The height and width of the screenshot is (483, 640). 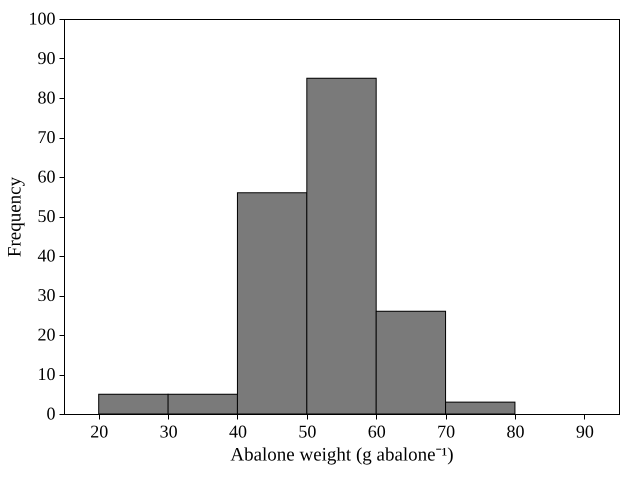 What do you see at coordinates (47, 374) in the screenshot?
I see `y-tick-label: 10` at bounding box center [47, 374].